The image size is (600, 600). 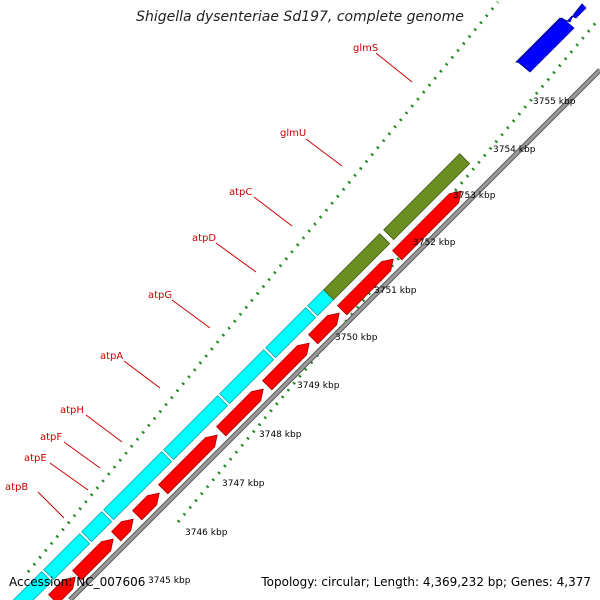 I want to click on leader-line-atpC, so click(x=273, y=211).